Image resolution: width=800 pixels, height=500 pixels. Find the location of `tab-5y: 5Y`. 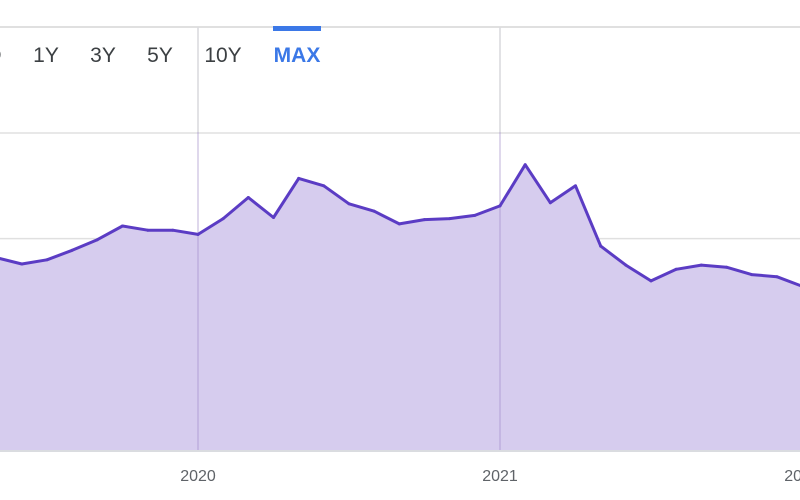

tab-5y: 5Y is located at coordinates (160, 55).